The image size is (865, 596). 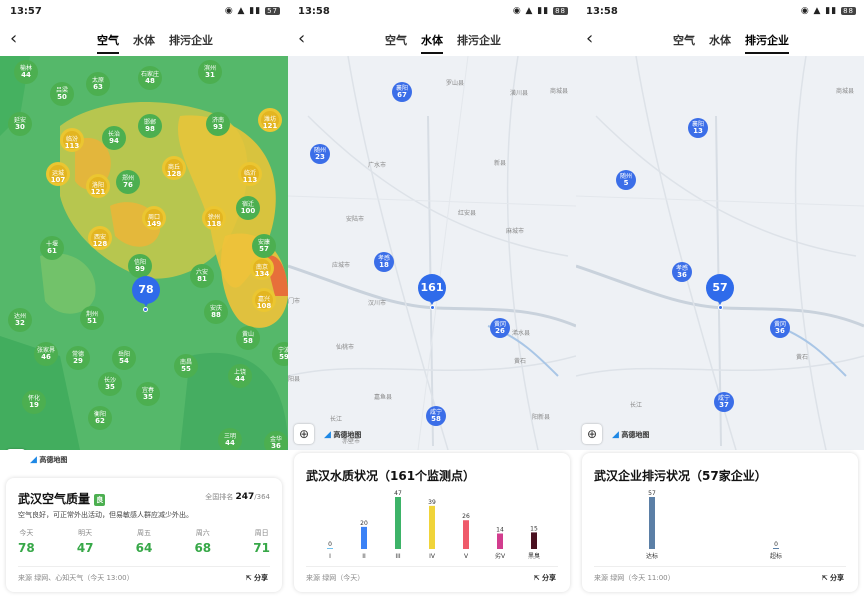 I want to click on city-marker-name: 金华, so click(x=275, y=439).